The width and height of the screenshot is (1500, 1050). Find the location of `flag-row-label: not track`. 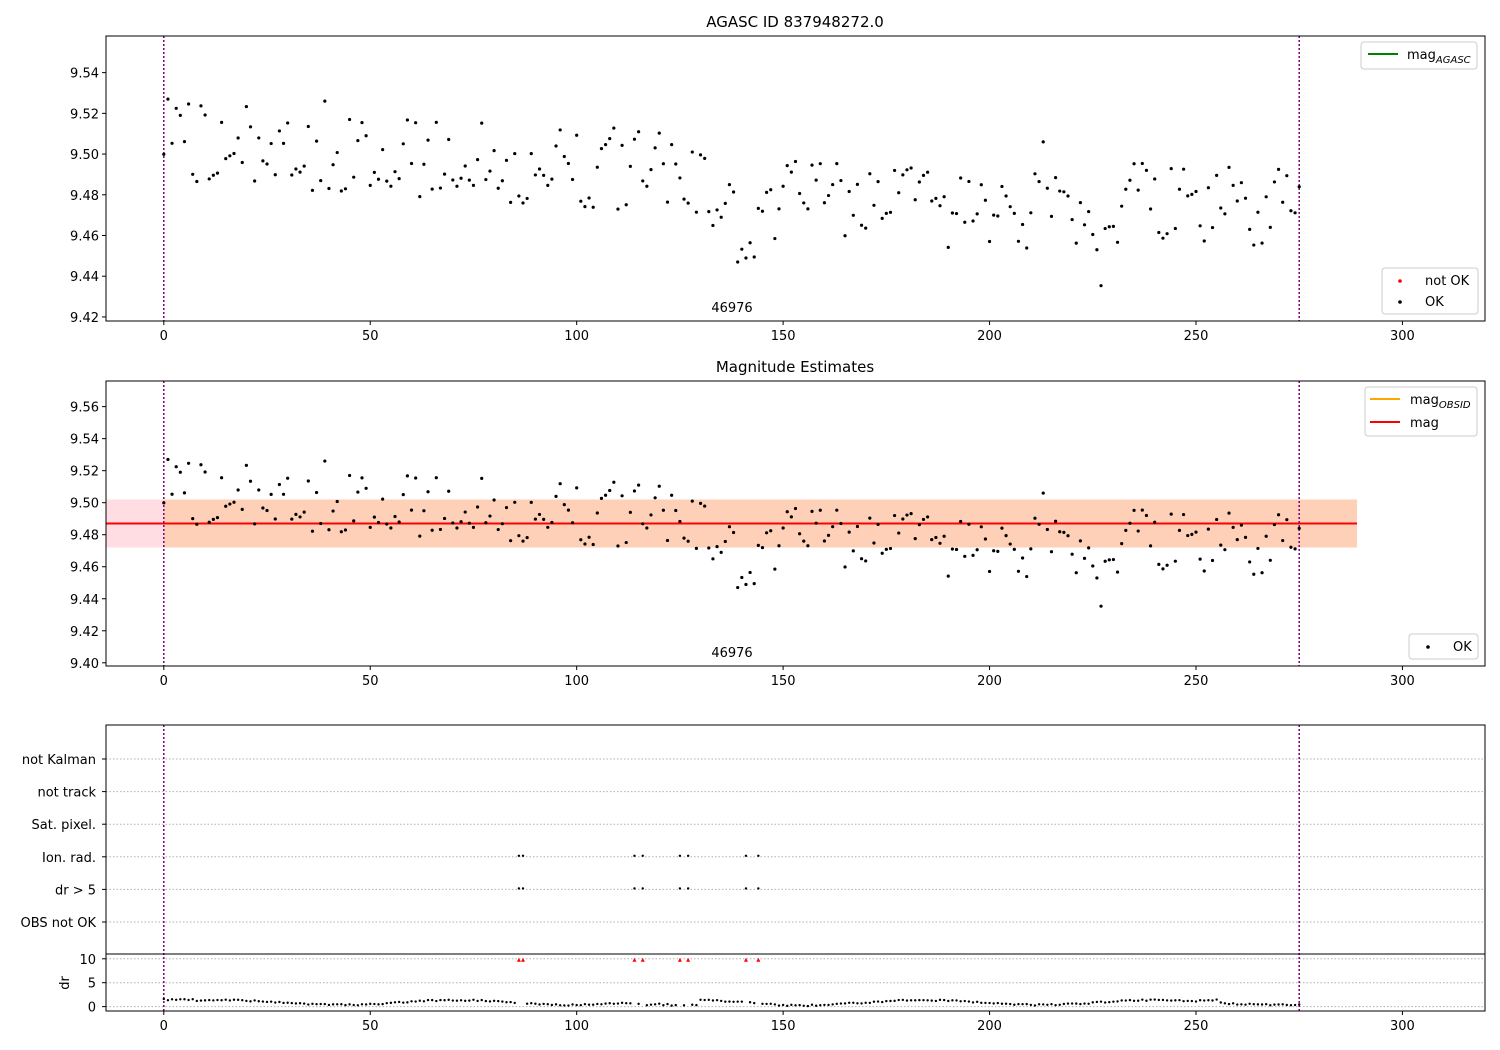

flag-row-label: not track is located at coordinates (66, 793).